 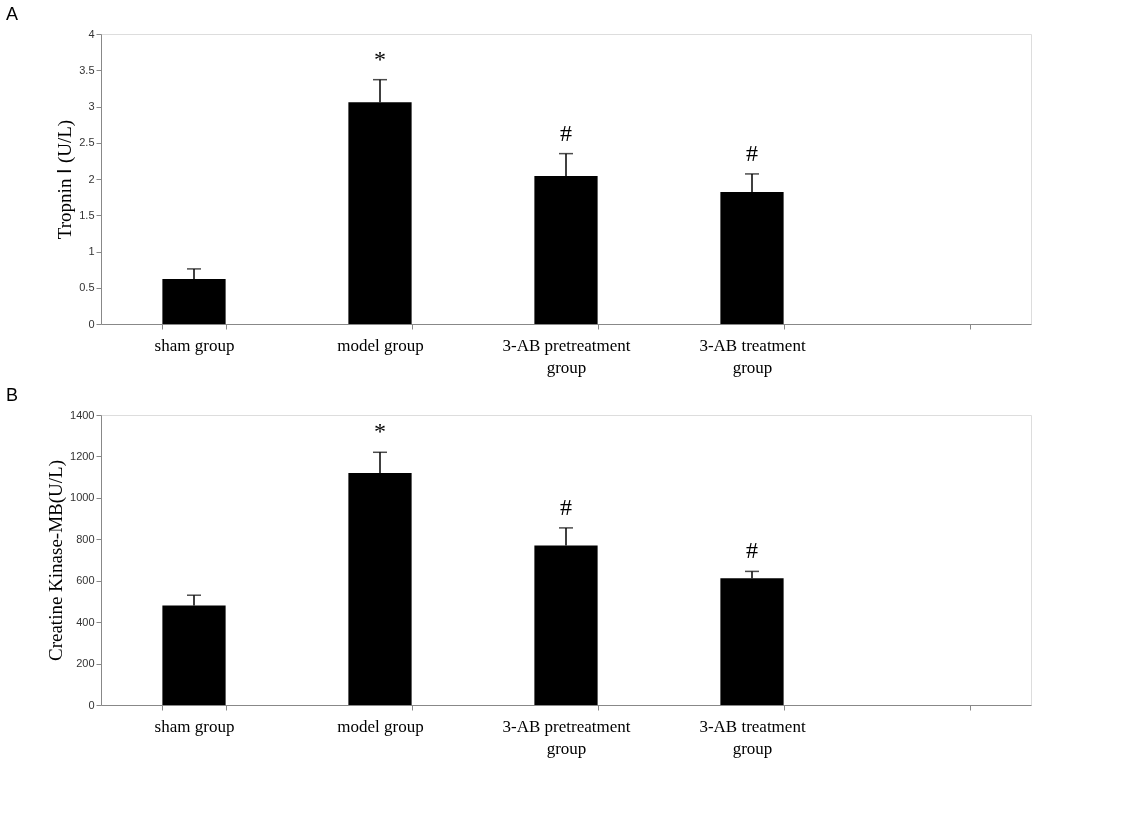 What do you see at coordinates (82, 497) in the screenshot?
I see `y-tick-label: 1000` at bounding box center [82, 497].